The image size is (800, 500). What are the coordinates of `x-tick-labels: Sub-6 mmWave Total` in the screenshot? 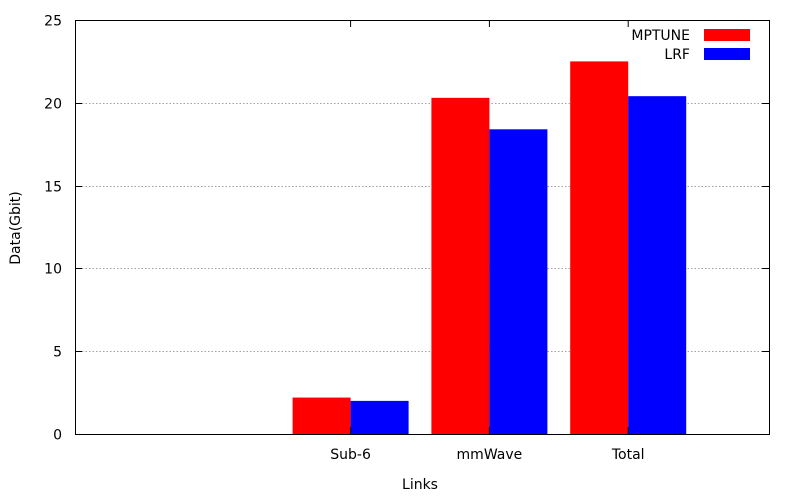 It's located at (487, 455).